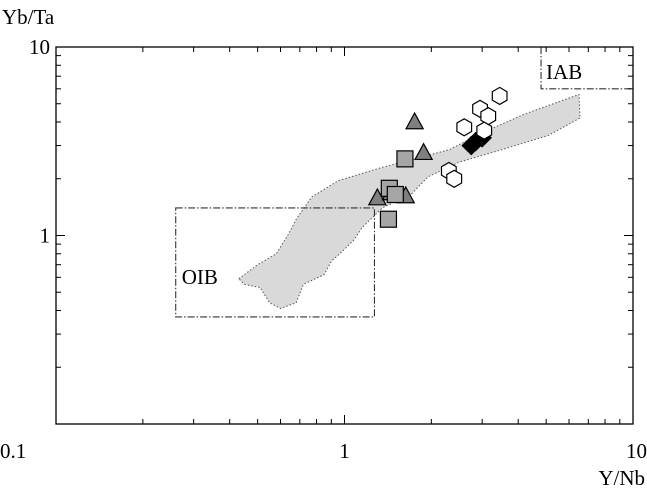 This screenshot has height=490, width=647. I want to click on x-tick-label: 1, so click(344, 451).